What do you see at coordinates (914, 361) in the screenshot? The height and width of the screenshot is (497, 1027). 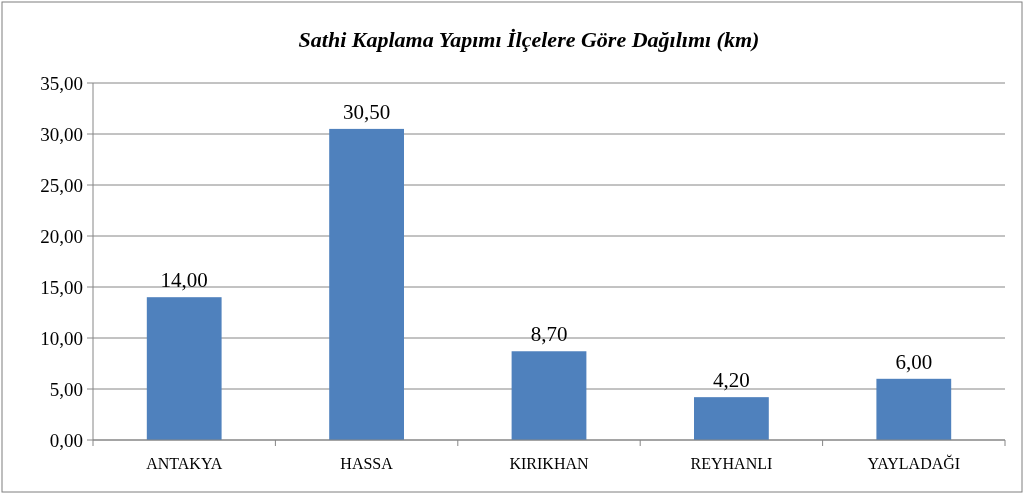 I see `data-label: 6,00` at bounding box center [914, 361].